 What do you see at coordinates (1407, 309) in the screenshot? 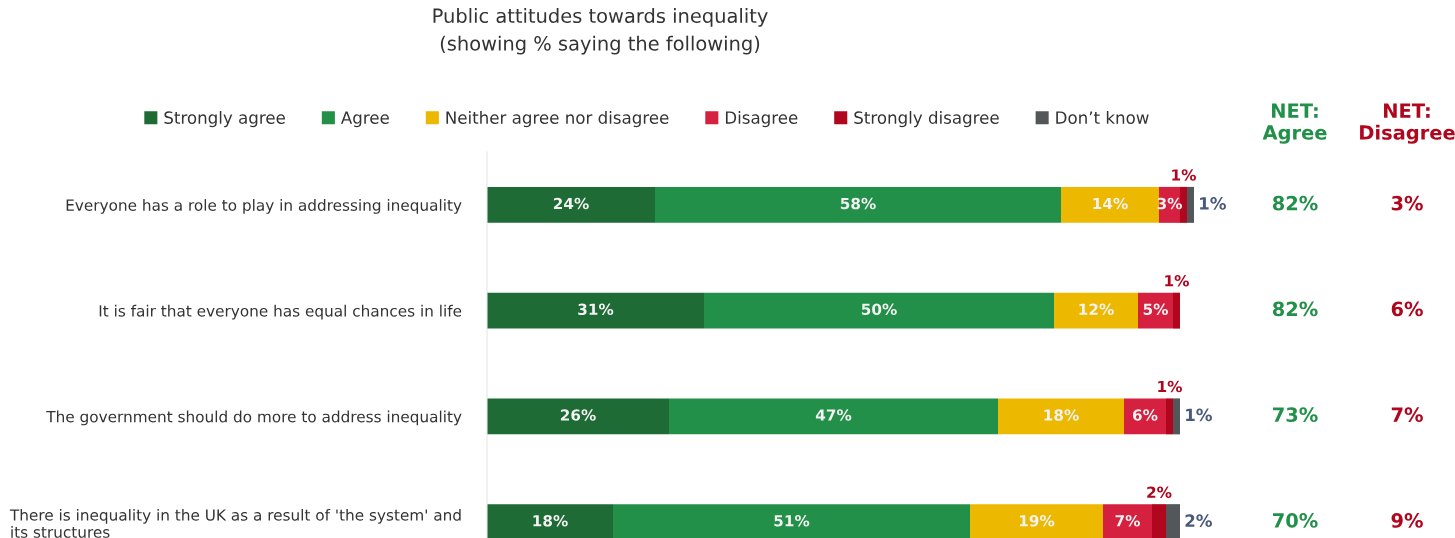
I see `text: 6%` at bounding box center [1407, 309].